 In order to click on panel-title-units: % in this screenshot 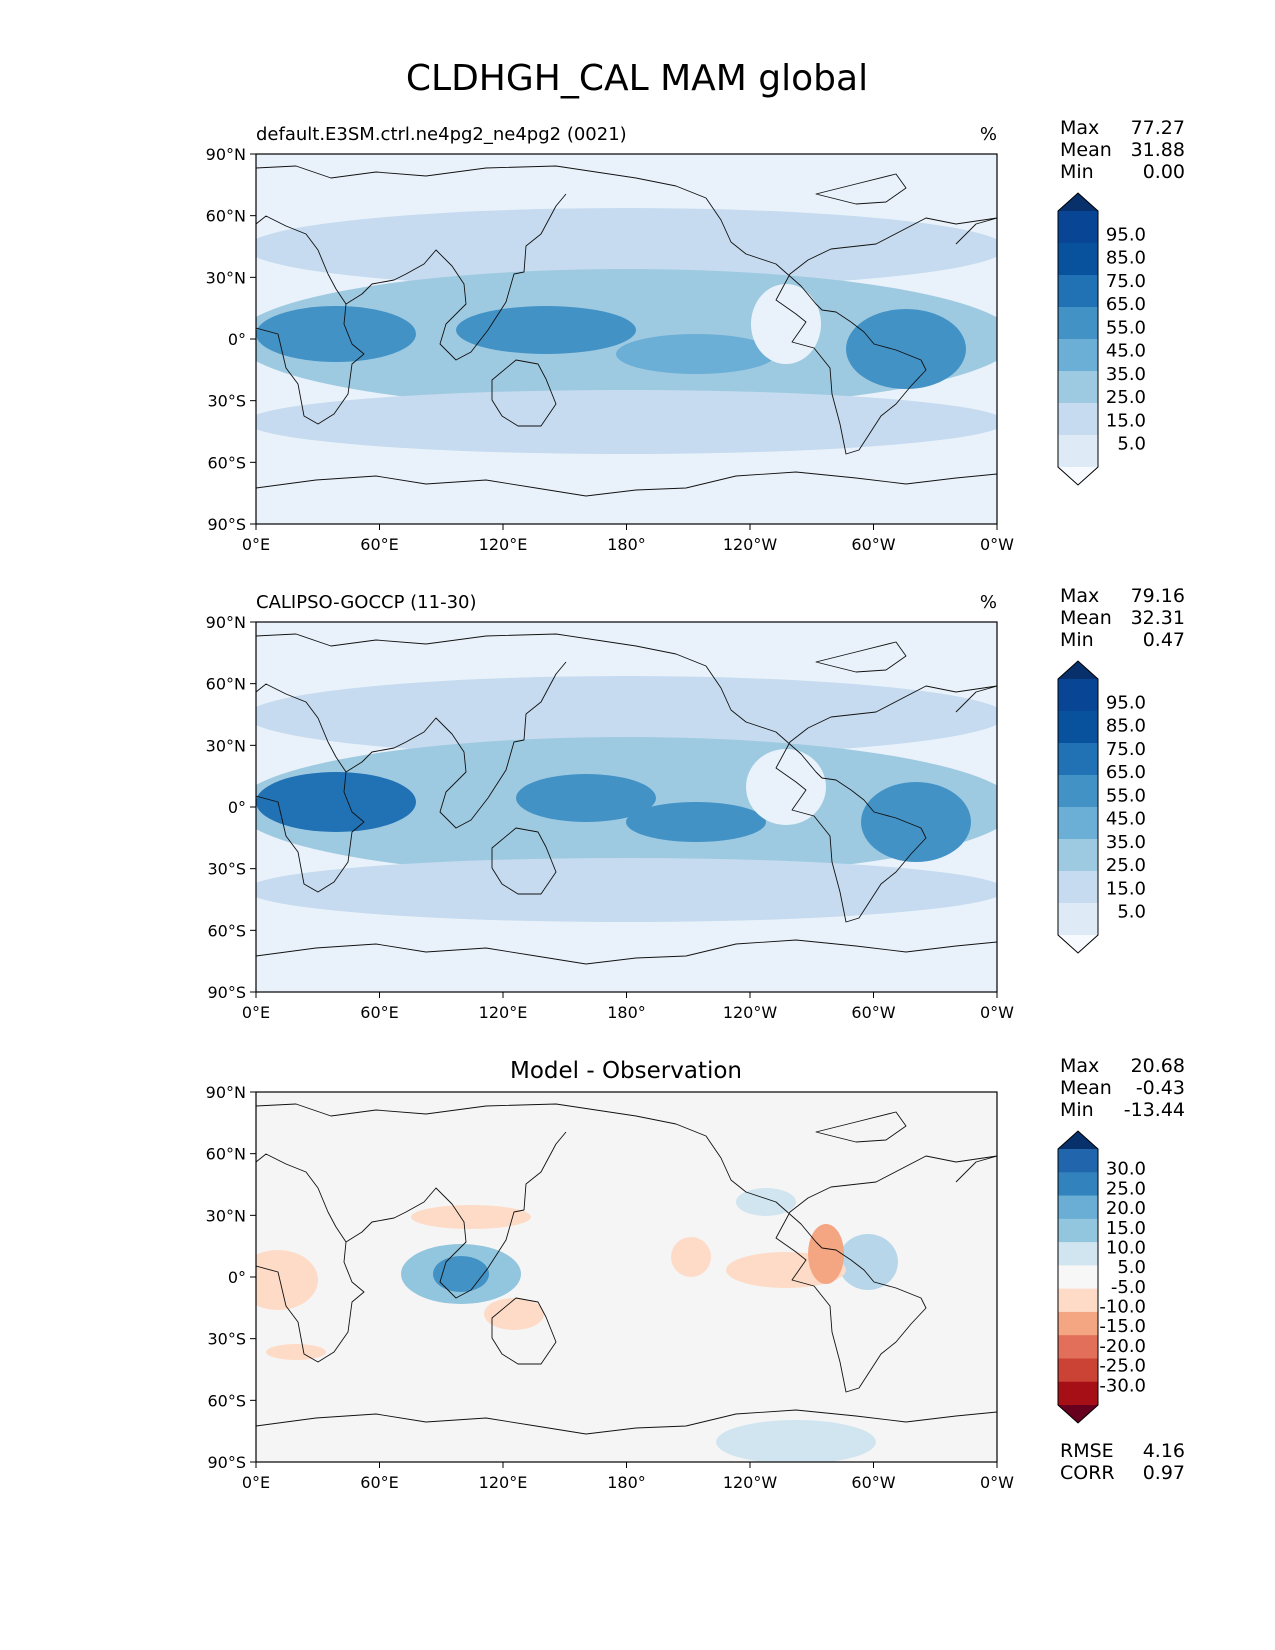, I will do `click(988, 602)`.